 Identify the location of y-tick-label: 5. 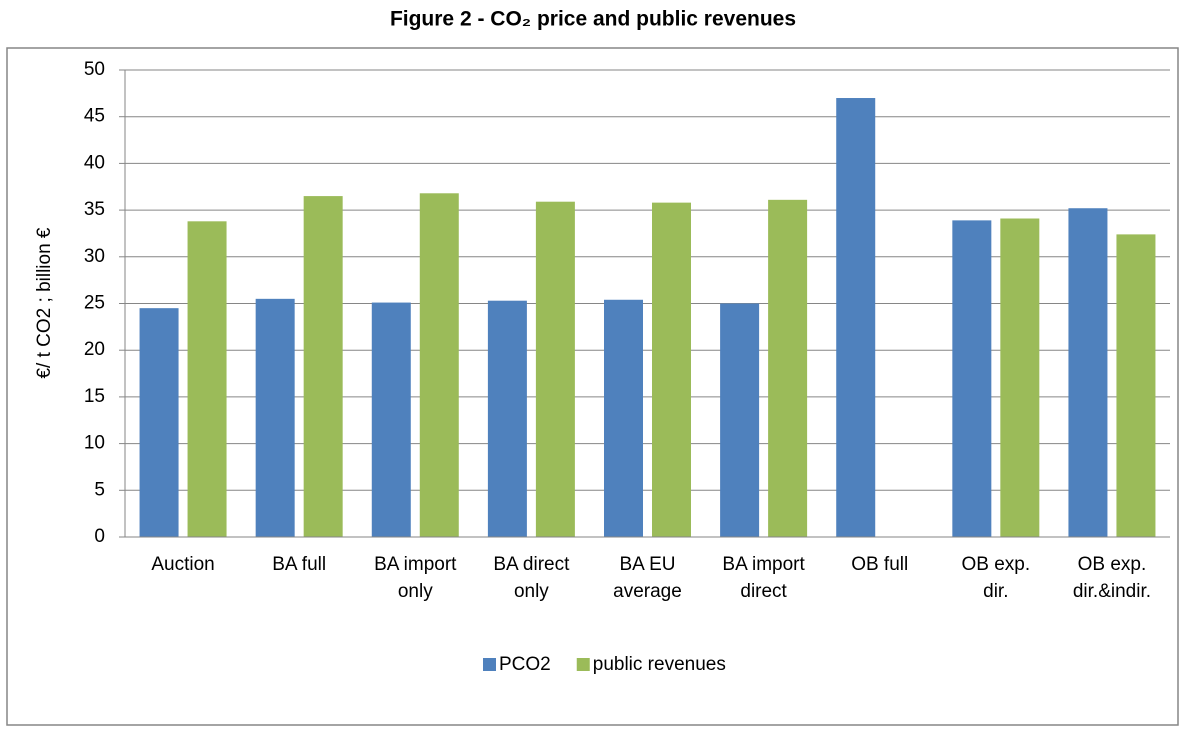
(99, 489).